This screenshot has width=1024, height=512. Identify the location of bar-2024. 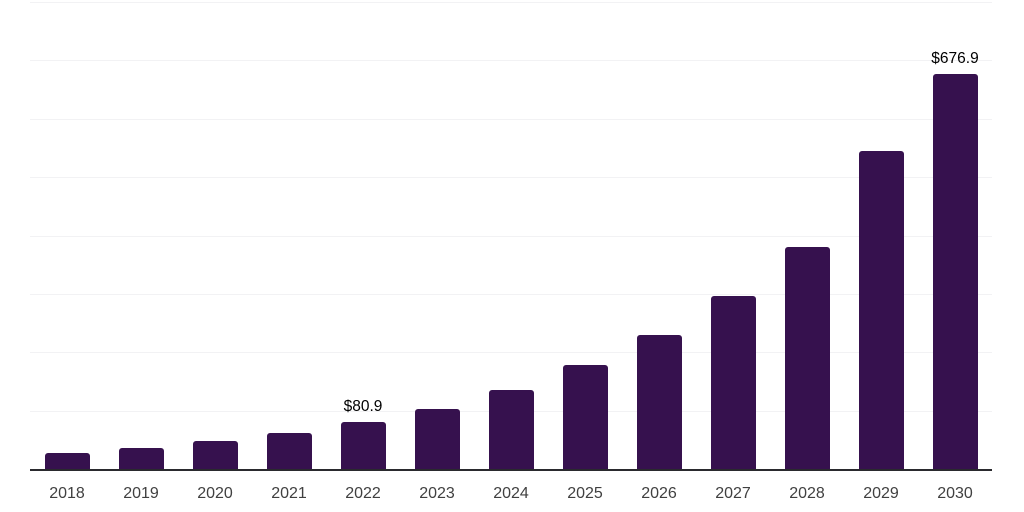
(511, 429).